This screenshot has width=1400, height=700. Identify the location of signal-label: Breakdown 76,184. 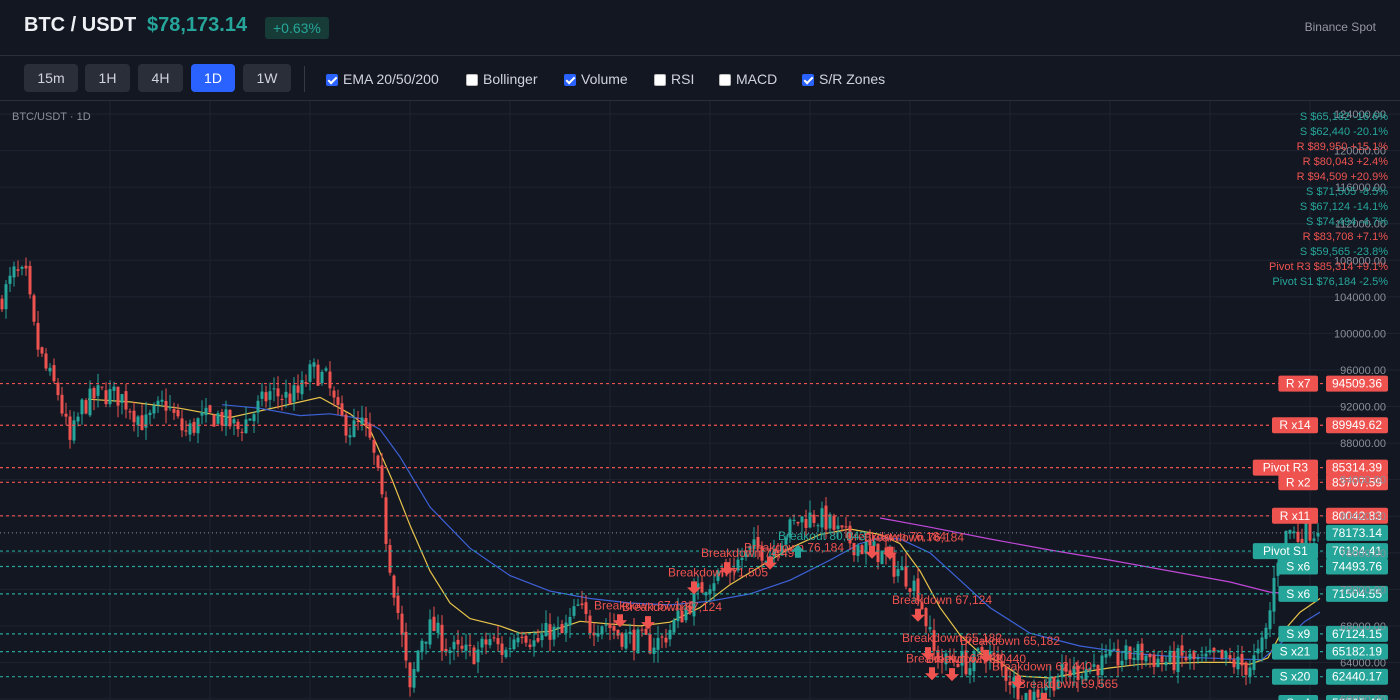
(896, 537).